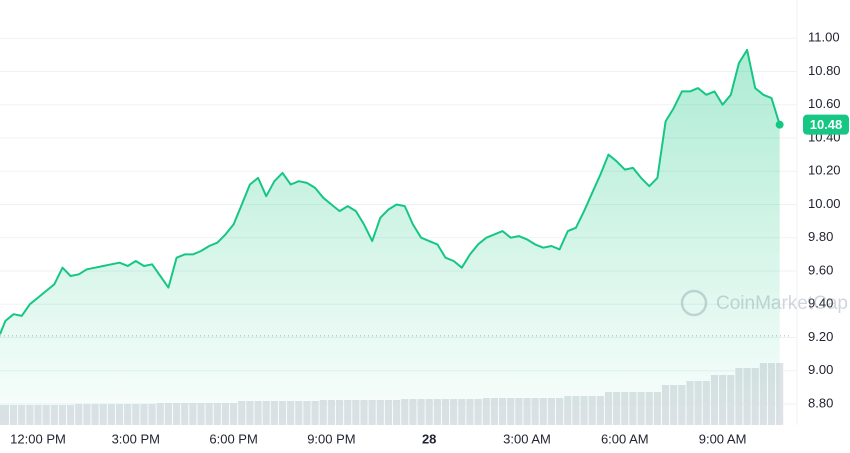  What do you see at coordinates (820, 402) in the screenshot?
I see `y-tick-label: 8.80` at bounding box center [820, 402].